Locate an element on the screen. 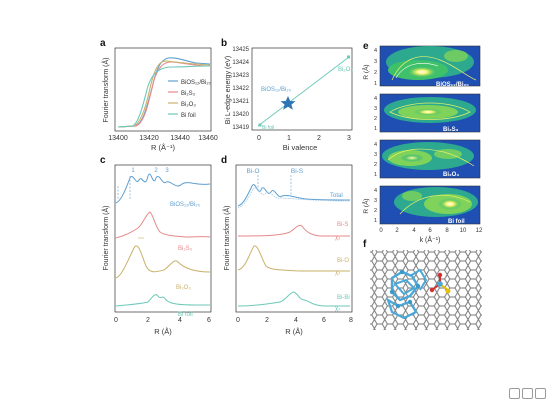  b-ytick: 13419 is located at coordinates (240, 128).